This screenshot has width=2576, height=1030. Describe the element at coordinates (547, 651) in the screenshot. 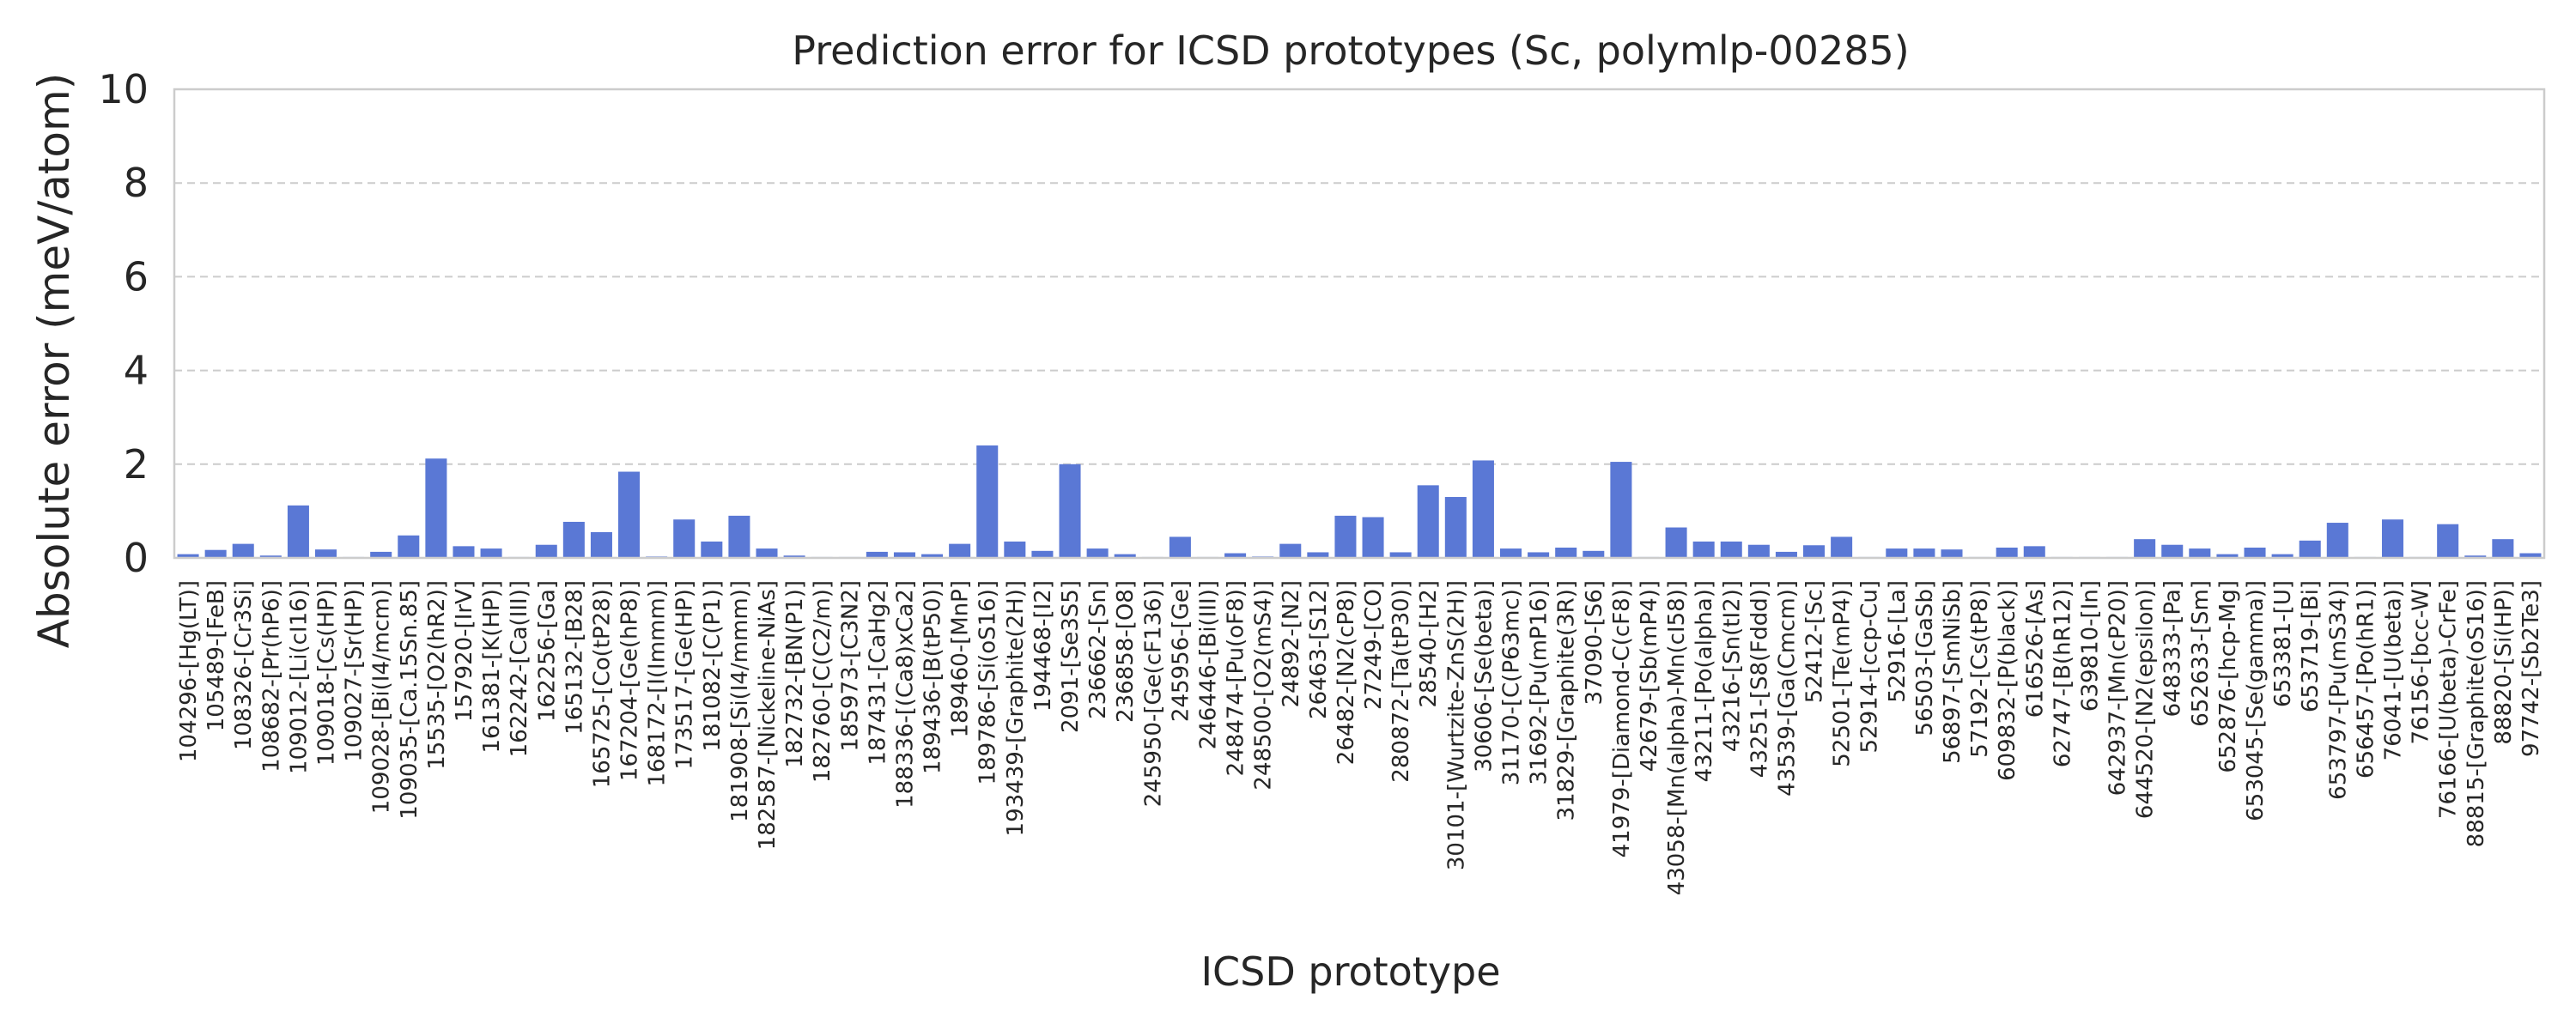

I see `x-tick-label: 162256-[Ga]` at that location.